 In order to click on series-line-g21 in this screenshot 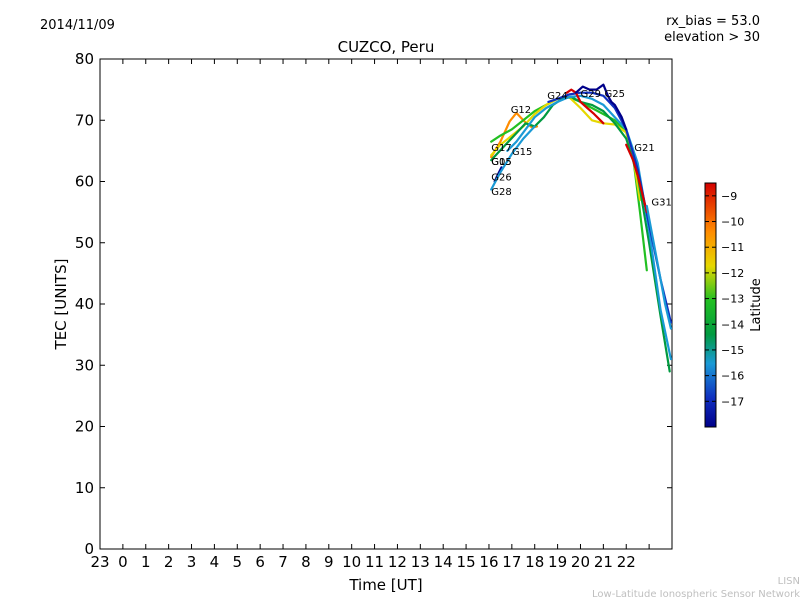, I will do `click(636, 178)`.